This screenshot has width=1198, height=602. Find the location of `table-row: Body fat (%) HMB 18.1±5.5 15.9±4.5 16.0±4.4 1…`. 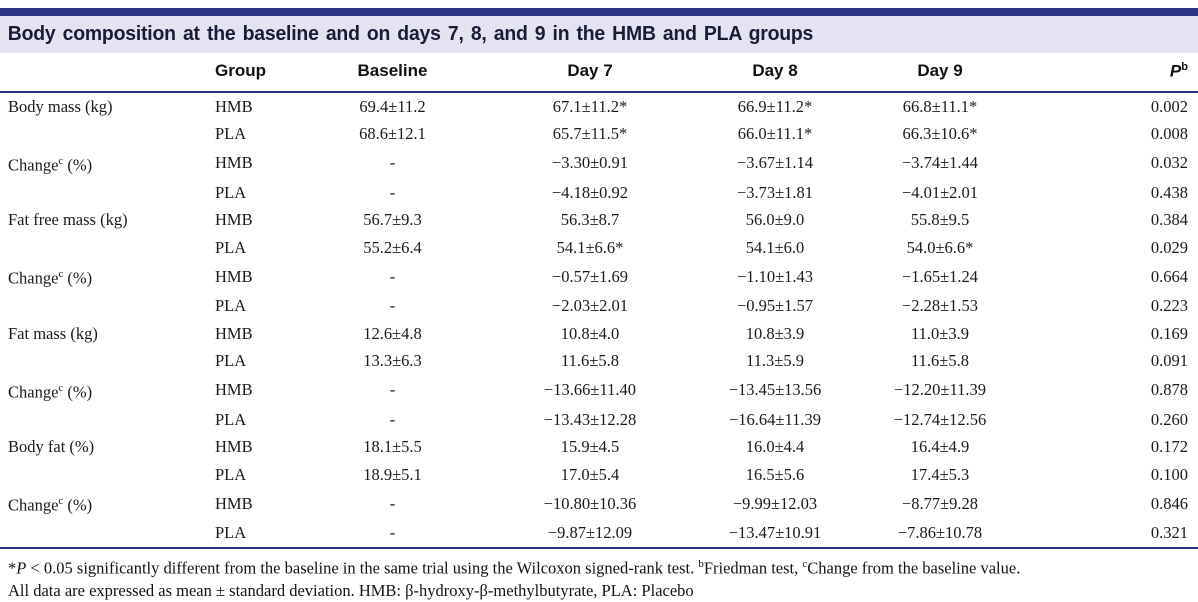

table-row: Body fat (%) HMB 18.1±5.5 15.9±4.5 16.0±4.4 1… is located at coordinates (599, 447).